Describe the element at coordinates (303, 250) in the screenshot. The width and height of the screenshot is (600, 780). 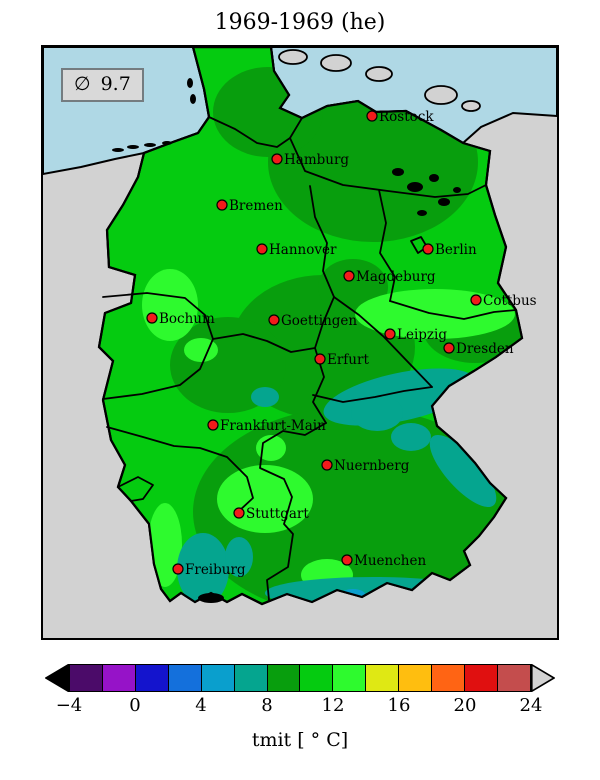
I see `city-label: Hannover` at that location.